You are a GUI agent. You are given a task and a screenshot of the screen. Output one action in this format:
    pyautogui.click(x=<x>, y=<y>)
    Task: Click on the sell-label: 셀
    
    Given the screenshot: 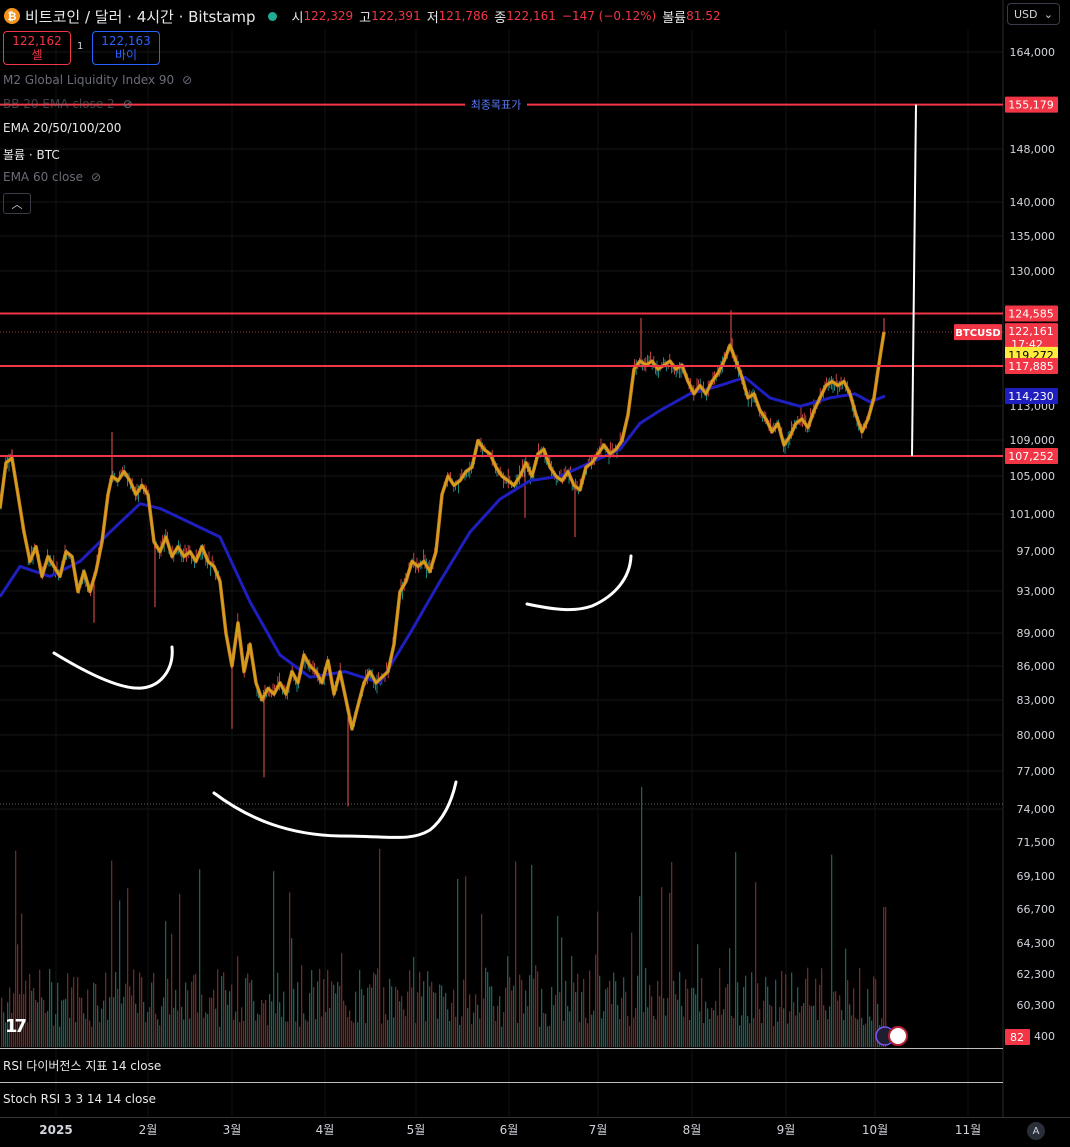 What is the action you would take?
    pyautogui.click(x=37, y=55)
    